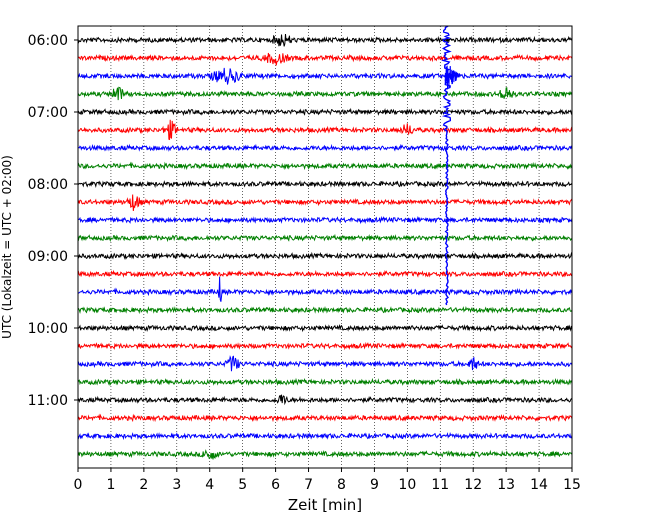  What do you see at coordinates (78, 485) in the screenshot?
I see `x-tick-label-0: 0` at bounding box center [78, 485].